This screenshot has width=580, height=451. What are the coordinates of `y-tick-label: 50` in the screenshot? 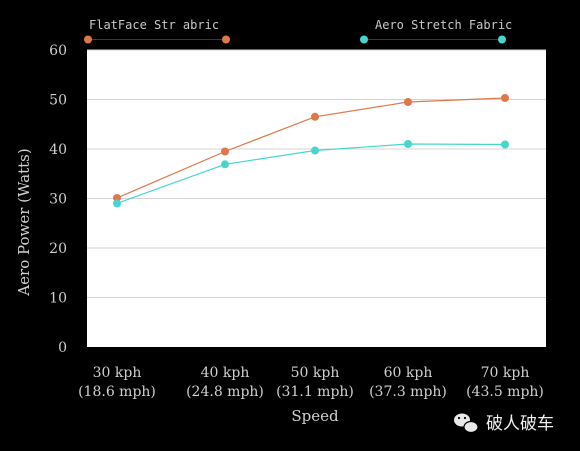 It's located at (58, 101).